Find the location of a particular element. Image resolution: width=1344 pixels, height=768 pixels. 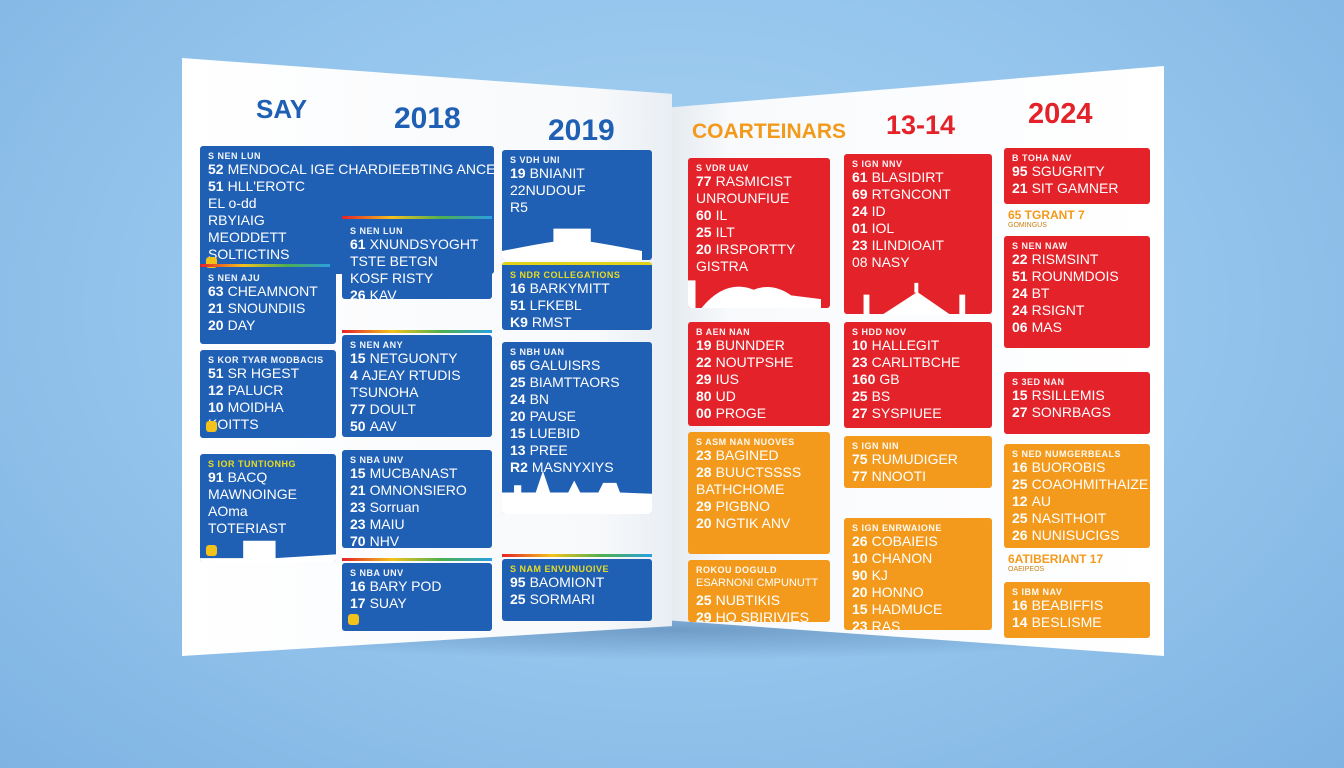

heading-coarteinars: COARTEINARS is located at coordinates (769, 131).